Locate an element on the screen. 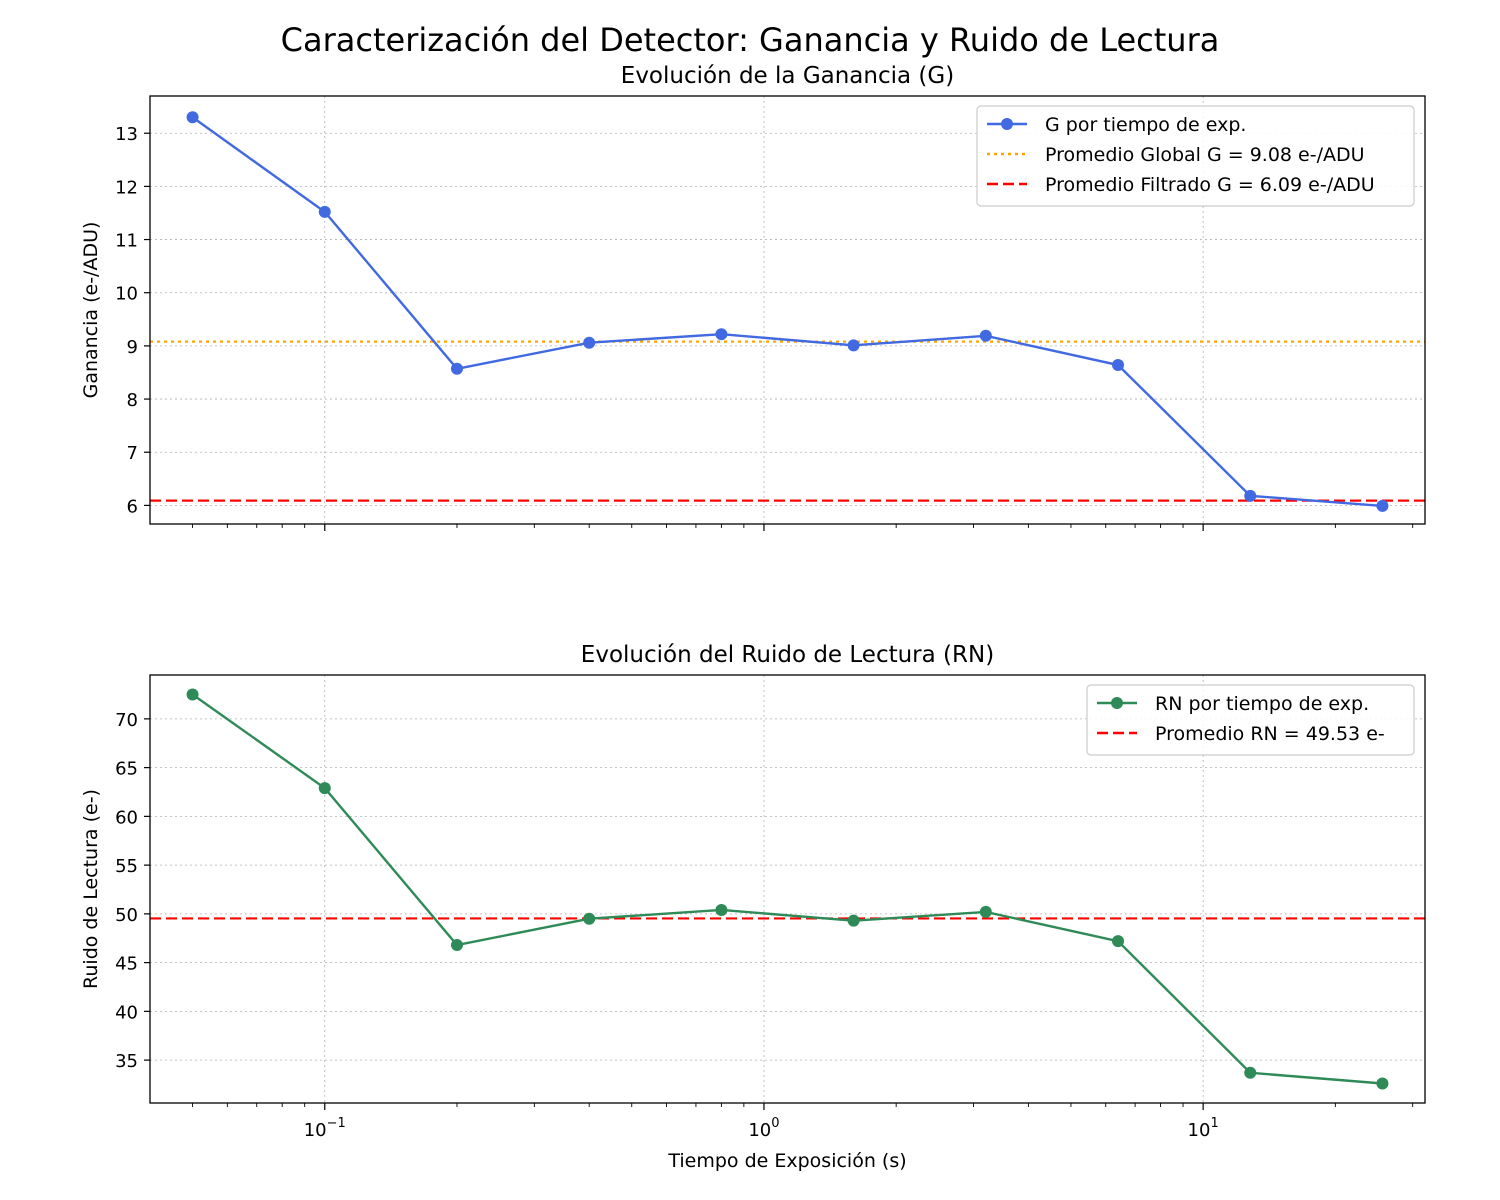  y-tick-label: 11 is located at coordinates (126, 241).